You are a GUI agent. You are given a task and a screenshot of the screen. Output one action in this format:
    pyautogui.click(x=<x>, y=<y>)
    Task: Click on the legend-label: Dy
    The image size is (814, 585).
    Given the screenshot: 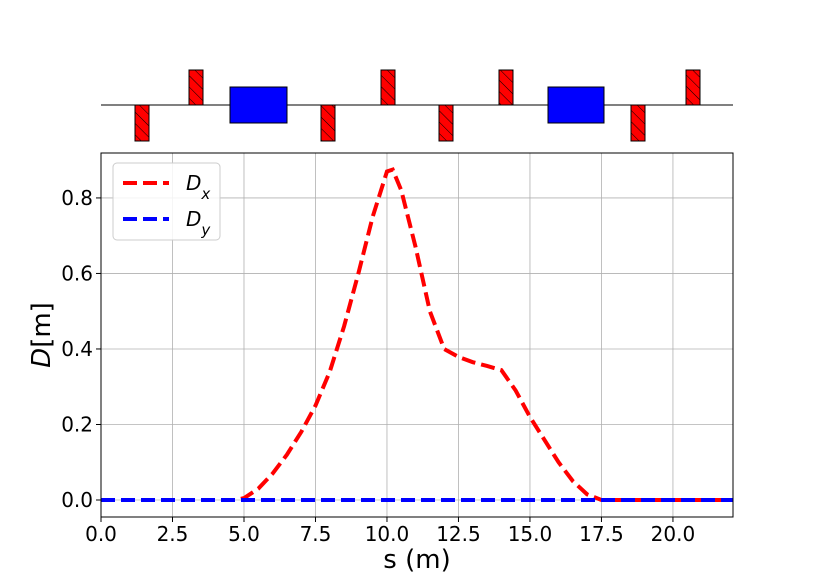 What is the action you would take?
    pyautogui.click(x=198, y=223)
    